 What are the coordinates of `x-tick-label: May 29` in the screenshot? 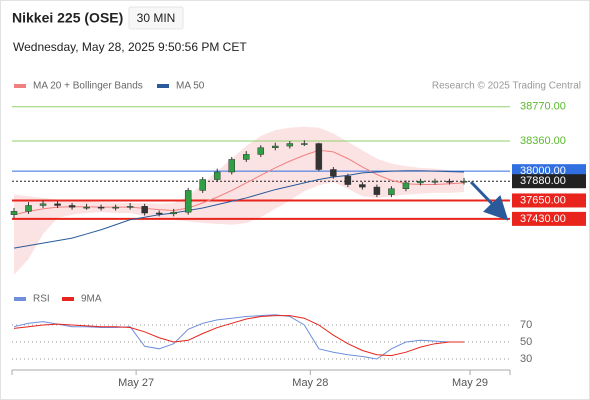 It's located at (470, 383).